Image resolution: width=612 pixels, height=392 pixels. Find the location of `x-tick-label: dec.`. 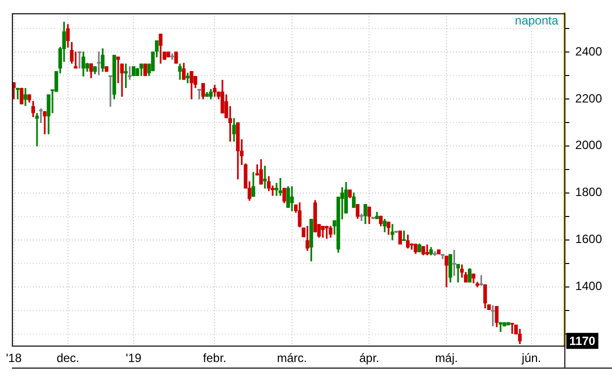

x-tick-label: dec. is located at coordinates (68, 358).